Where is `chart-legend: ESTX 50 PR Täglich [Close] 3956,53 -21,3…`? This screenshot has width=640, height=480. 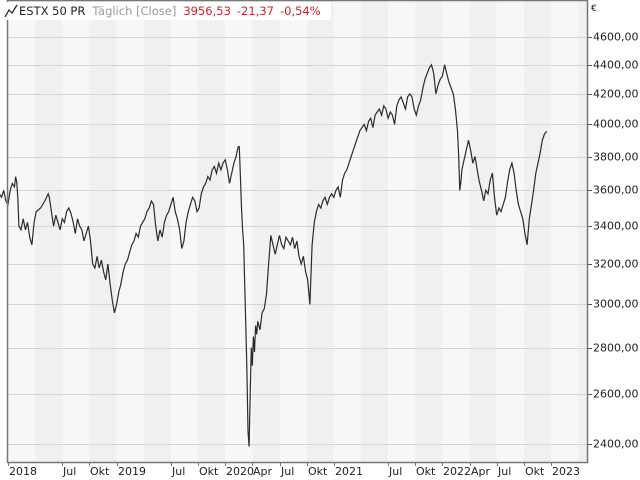 chart-legend: ESTX 50 PR Täglich [Close] 3956,53 -21,3… is located at coordinates (167, 11).